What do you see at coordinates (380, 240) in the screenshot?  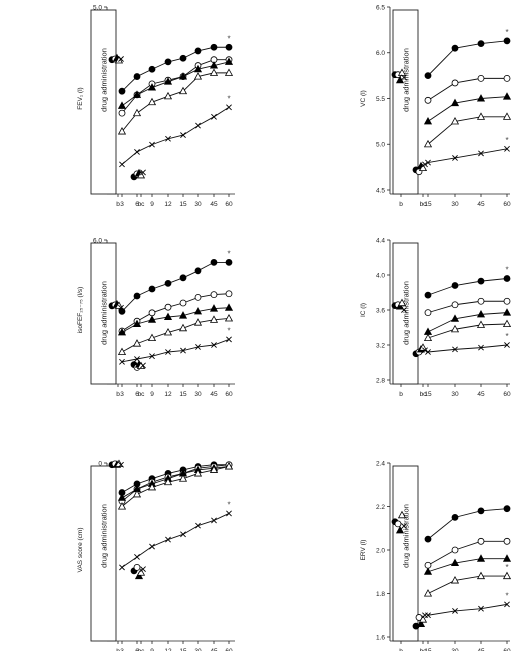 I see `y-tick-label: 4.4` at bounding box center [380, 240].